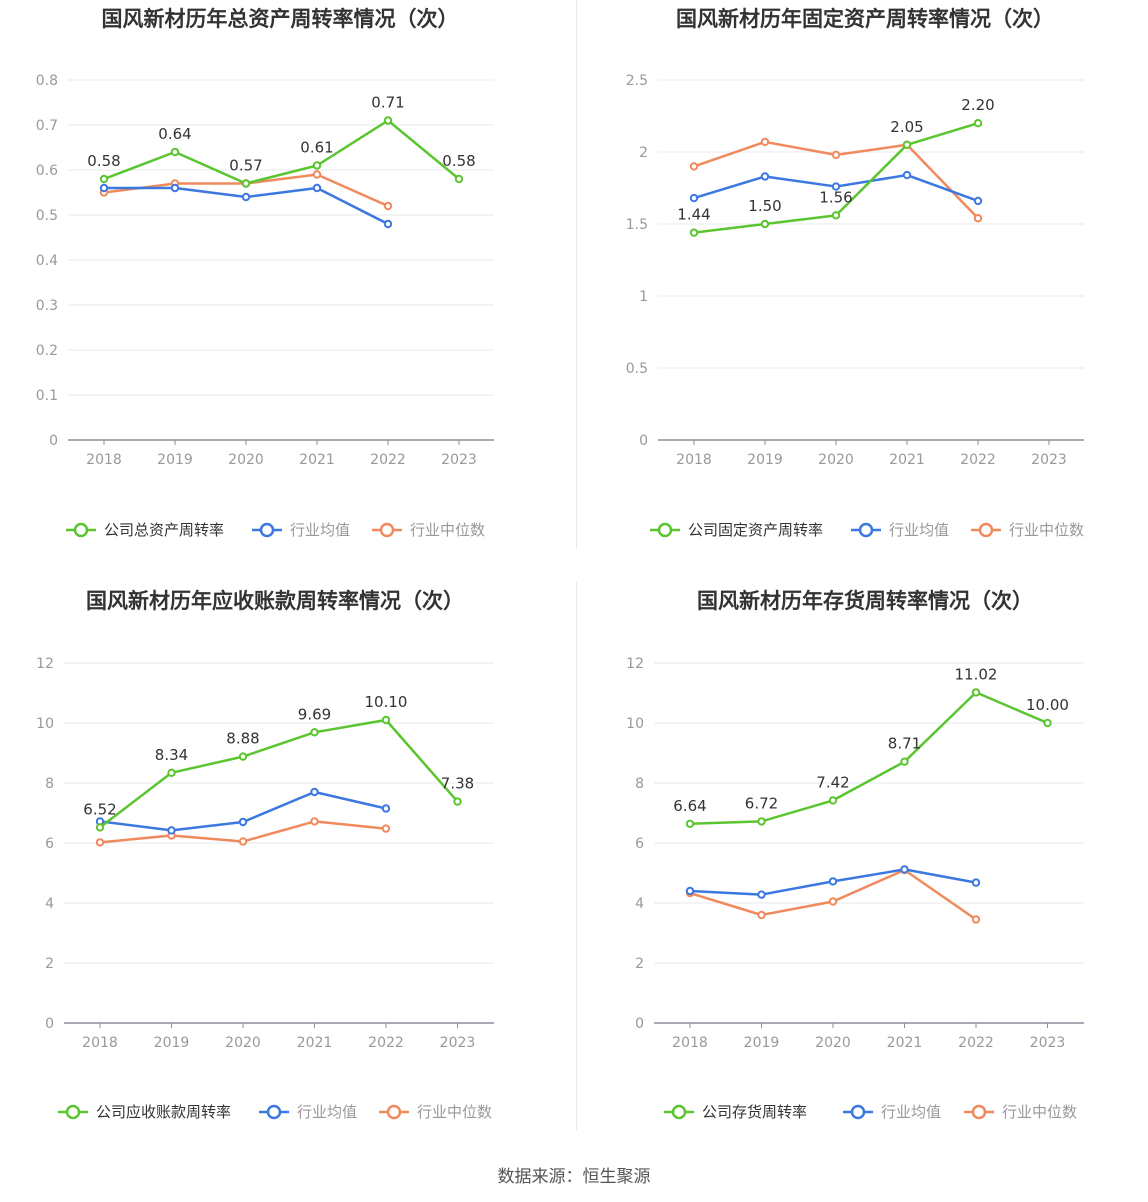  I want to click on y-tick-label: 2.5, so click(637, 81).